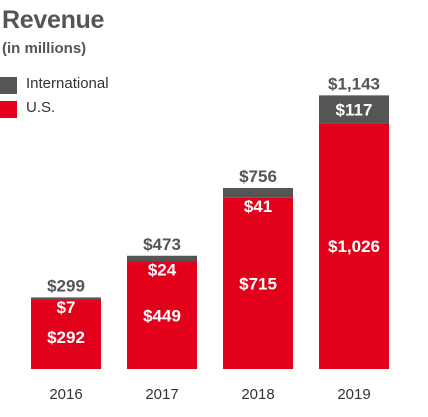 The height and width of the screenshot is (417, 428). What do you see at coordinates (162, 258) in the screenshot?
I see `bar-international-2017` at bounding box center [162, 258].